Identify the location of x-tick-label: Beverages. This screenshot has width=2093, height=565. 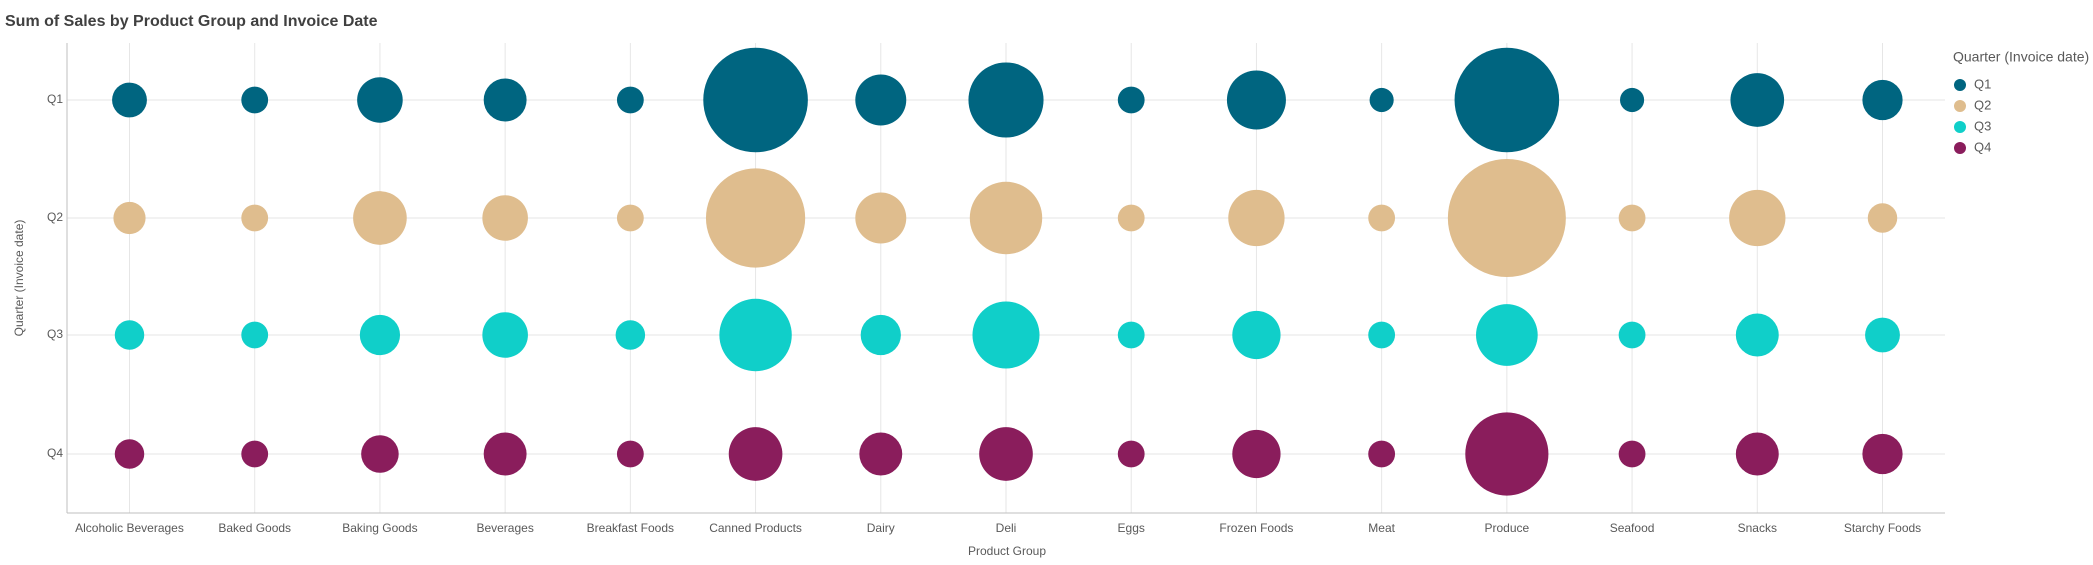
(504, 528).